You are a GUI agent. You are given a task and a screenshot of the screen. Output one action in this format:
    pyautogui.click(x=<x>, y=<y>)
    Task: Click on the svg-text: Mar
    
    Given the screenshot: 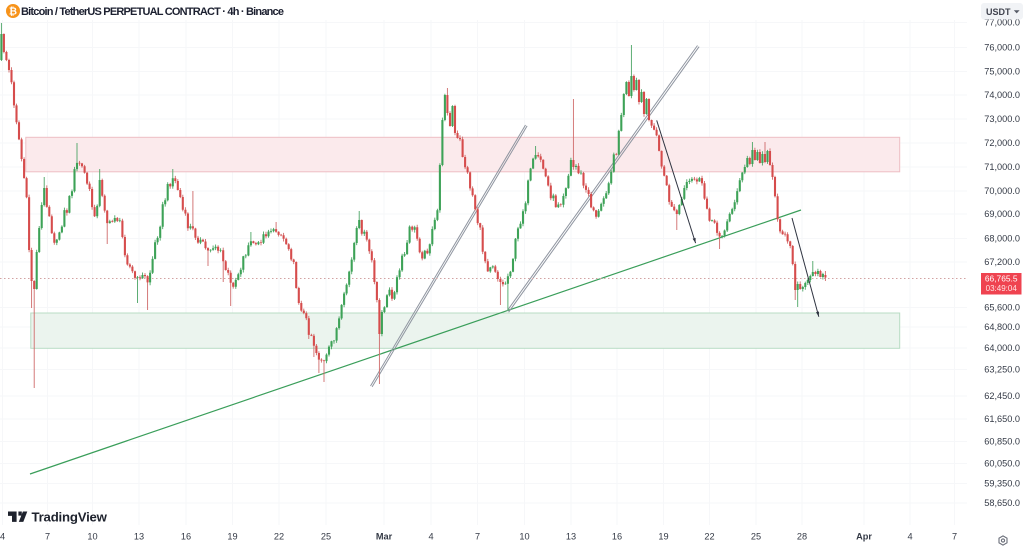 What is the action you would take?
    pyautogui.click(x=384, y=537)
    